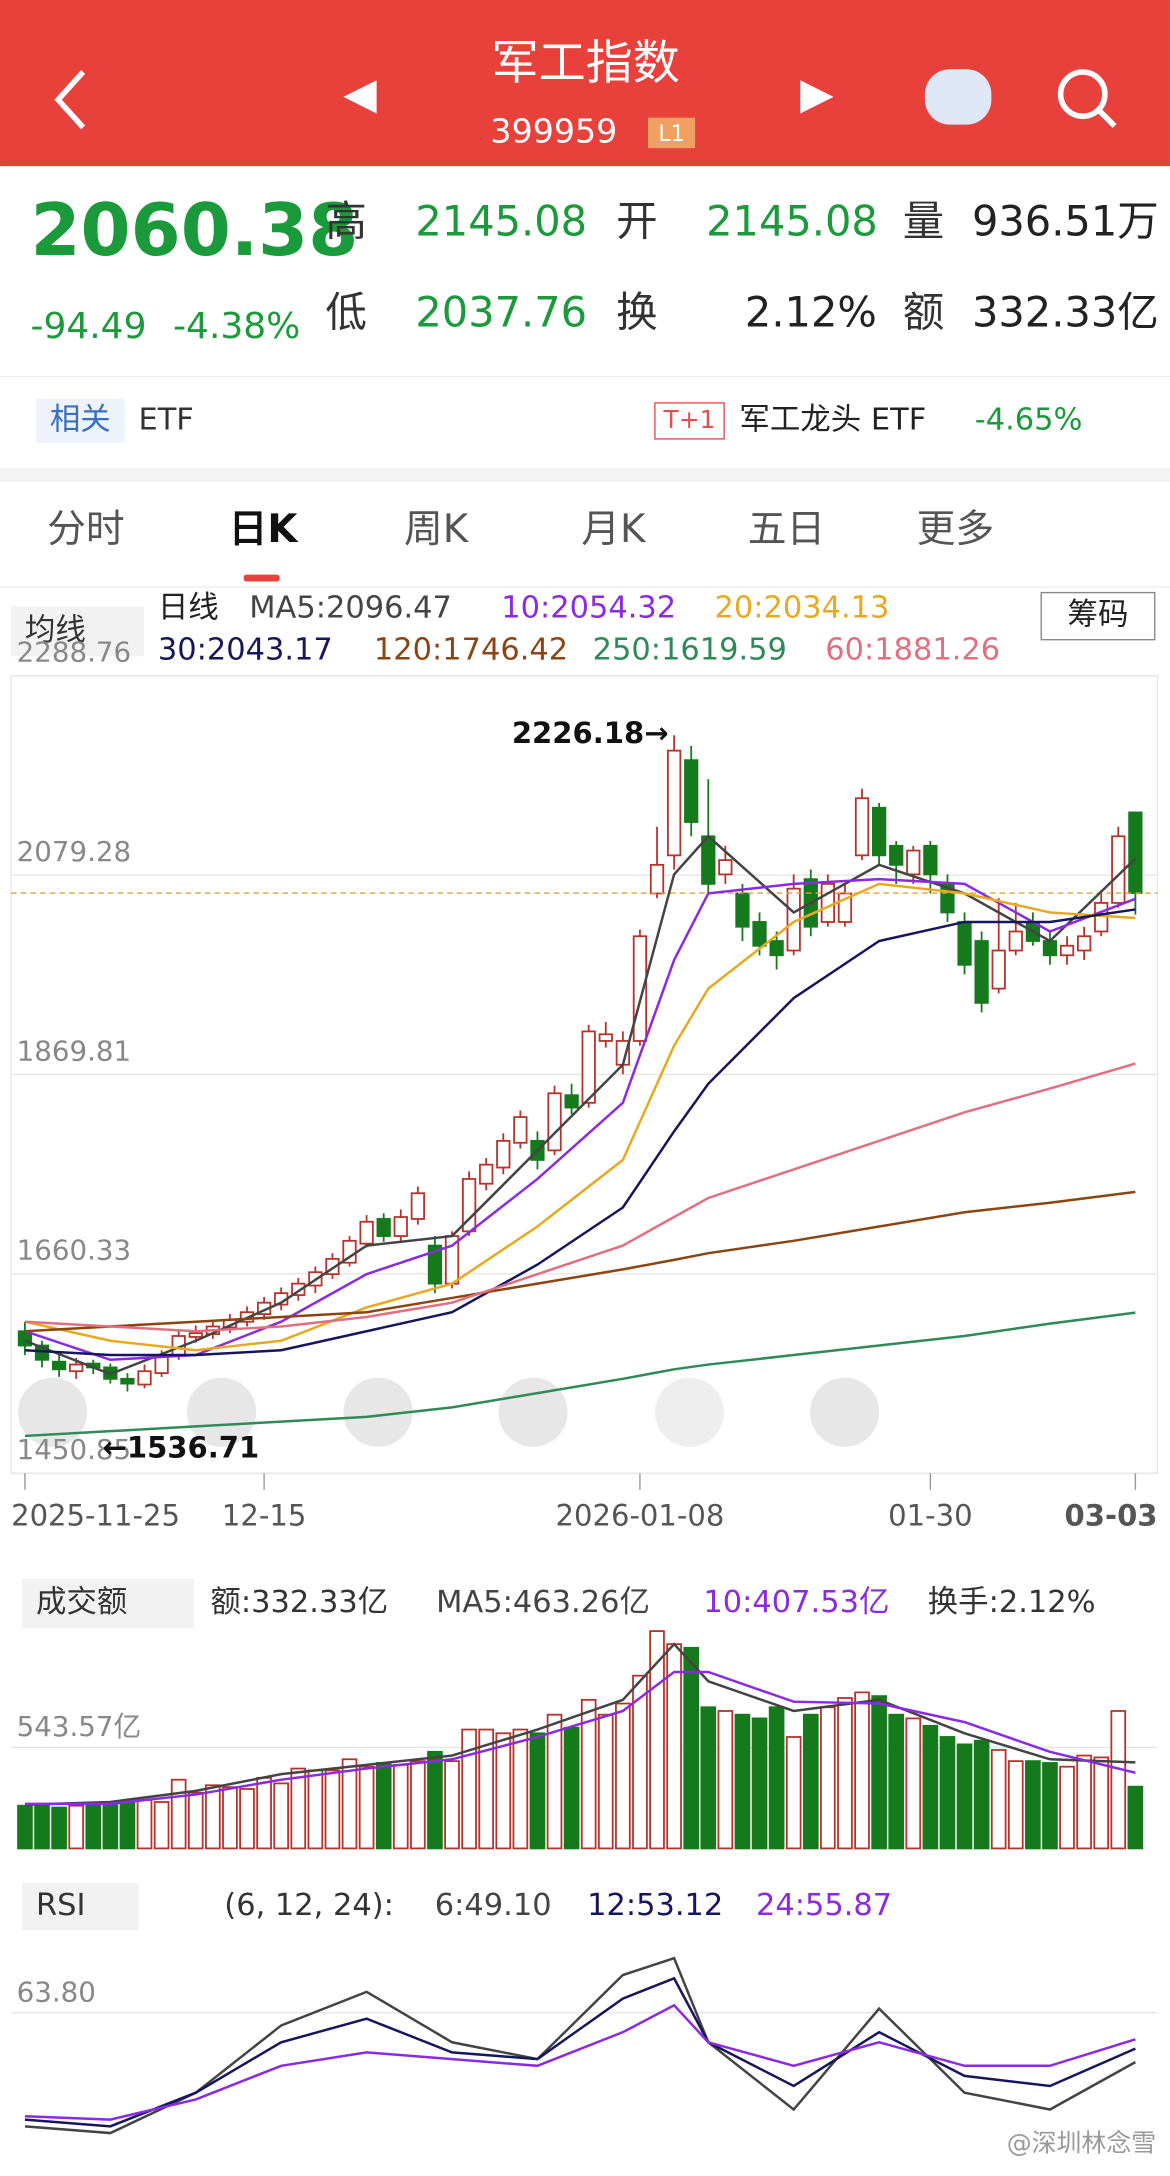 The width and height of the screenshot is (1170, 2176). What do you see at coordinates (360, 97) in the screenshot?
I see `prev-button` at bounding box center [360, 97].